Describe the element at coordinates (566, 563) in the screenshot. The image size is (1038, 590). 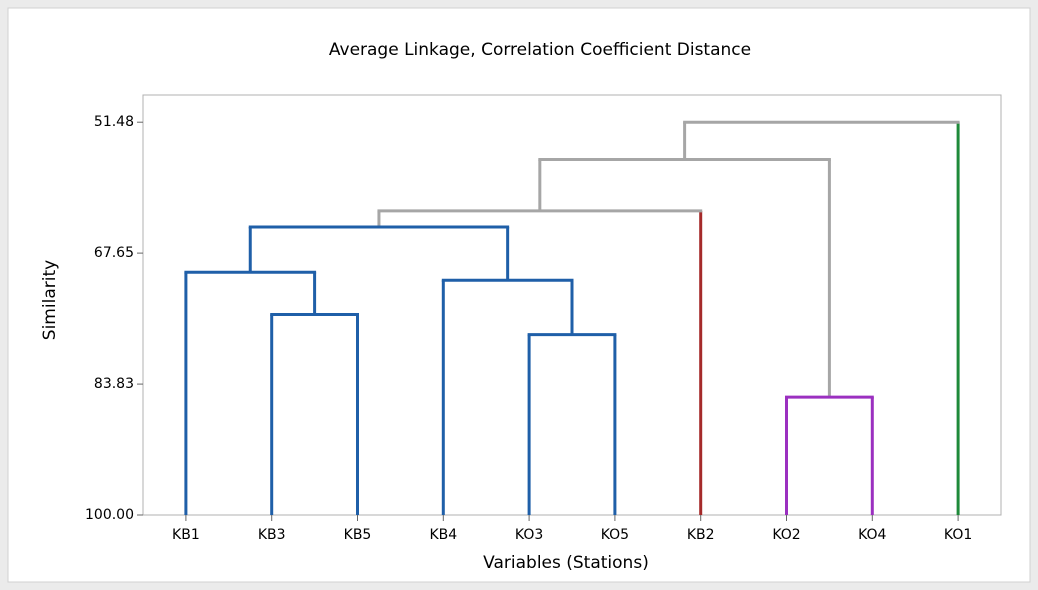
I see `x-axis-label: Variables (Stations)` at that location.